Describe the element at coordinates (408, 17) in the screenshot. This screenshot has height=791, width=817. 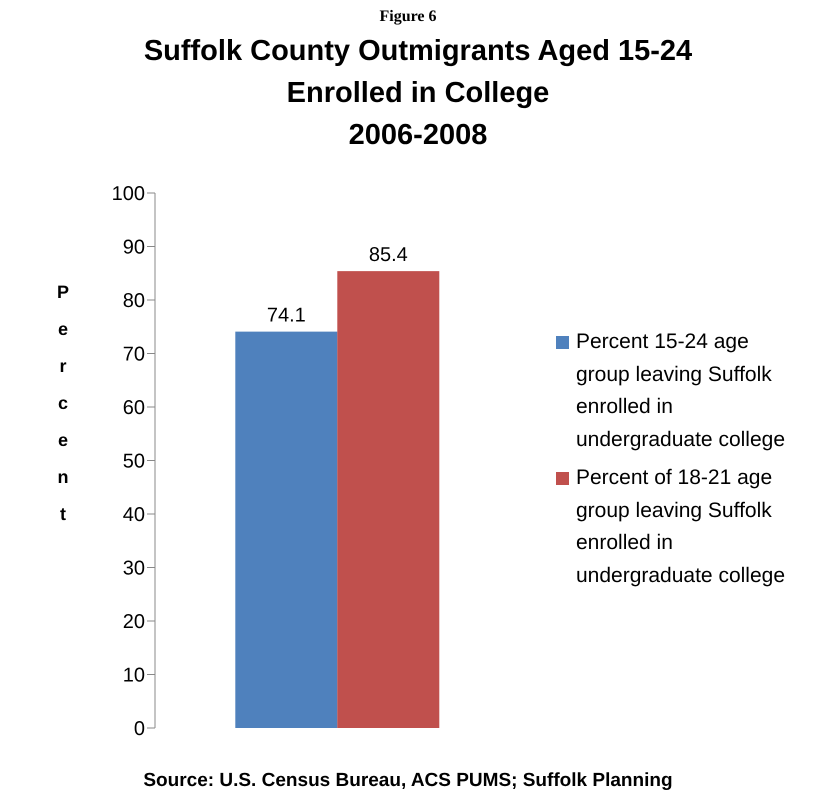
I see `caption: Figure 6` at that location.